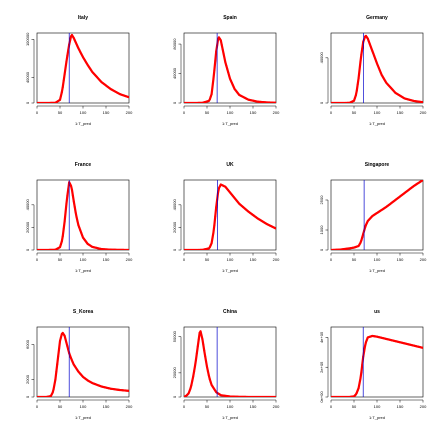 The height and width of the screenshot is (441, 441). Describe the element at coordinates (321, 367) in the screenshot. I see `y-tick-label: 2e+05` at that location.